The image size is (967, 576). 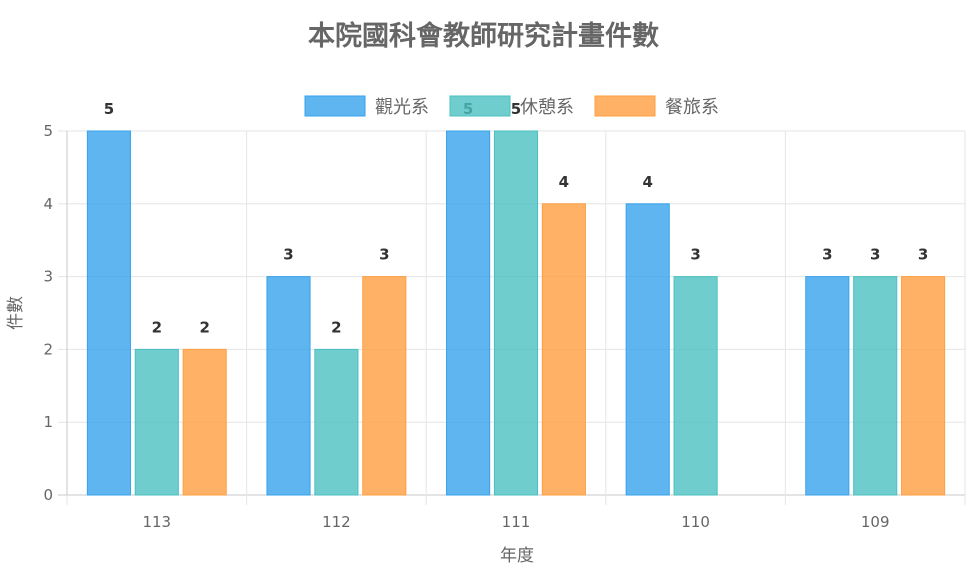 What do you see at coordinates (48, 277) in the screenshot?
I see `y-tick-label: 3` at bounding box center [48, 277].